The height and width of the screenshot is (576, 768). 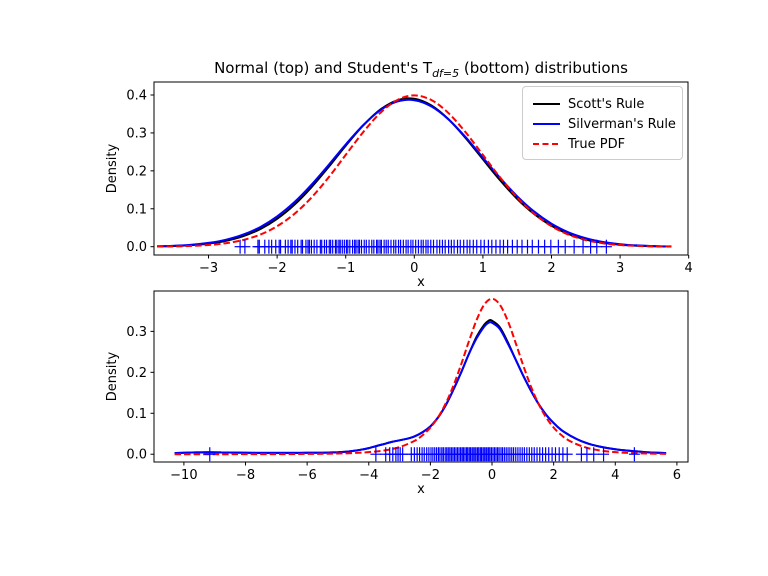 What do you see at coordinates (136, 96) in the screenshot?
I see `y-tick-label-top: 0.4` at bounding box center [136, 96].